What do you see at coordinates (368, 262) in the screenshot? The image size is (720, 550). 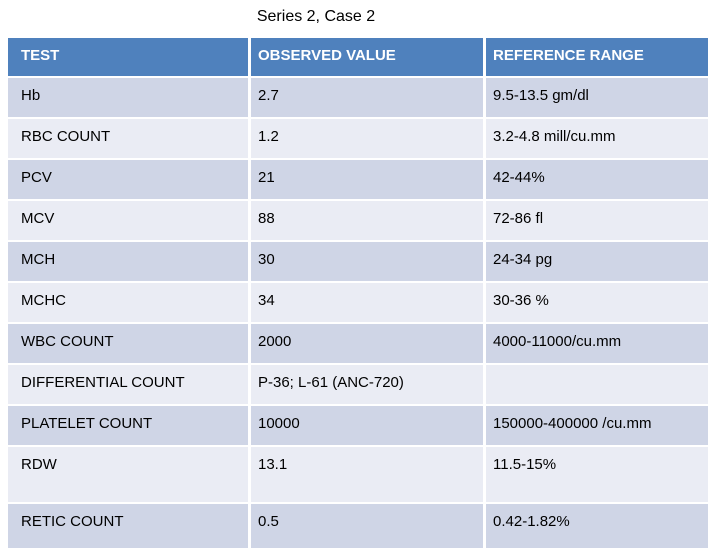 I see `observed-cell: 30` at bounding box center [368, 262].